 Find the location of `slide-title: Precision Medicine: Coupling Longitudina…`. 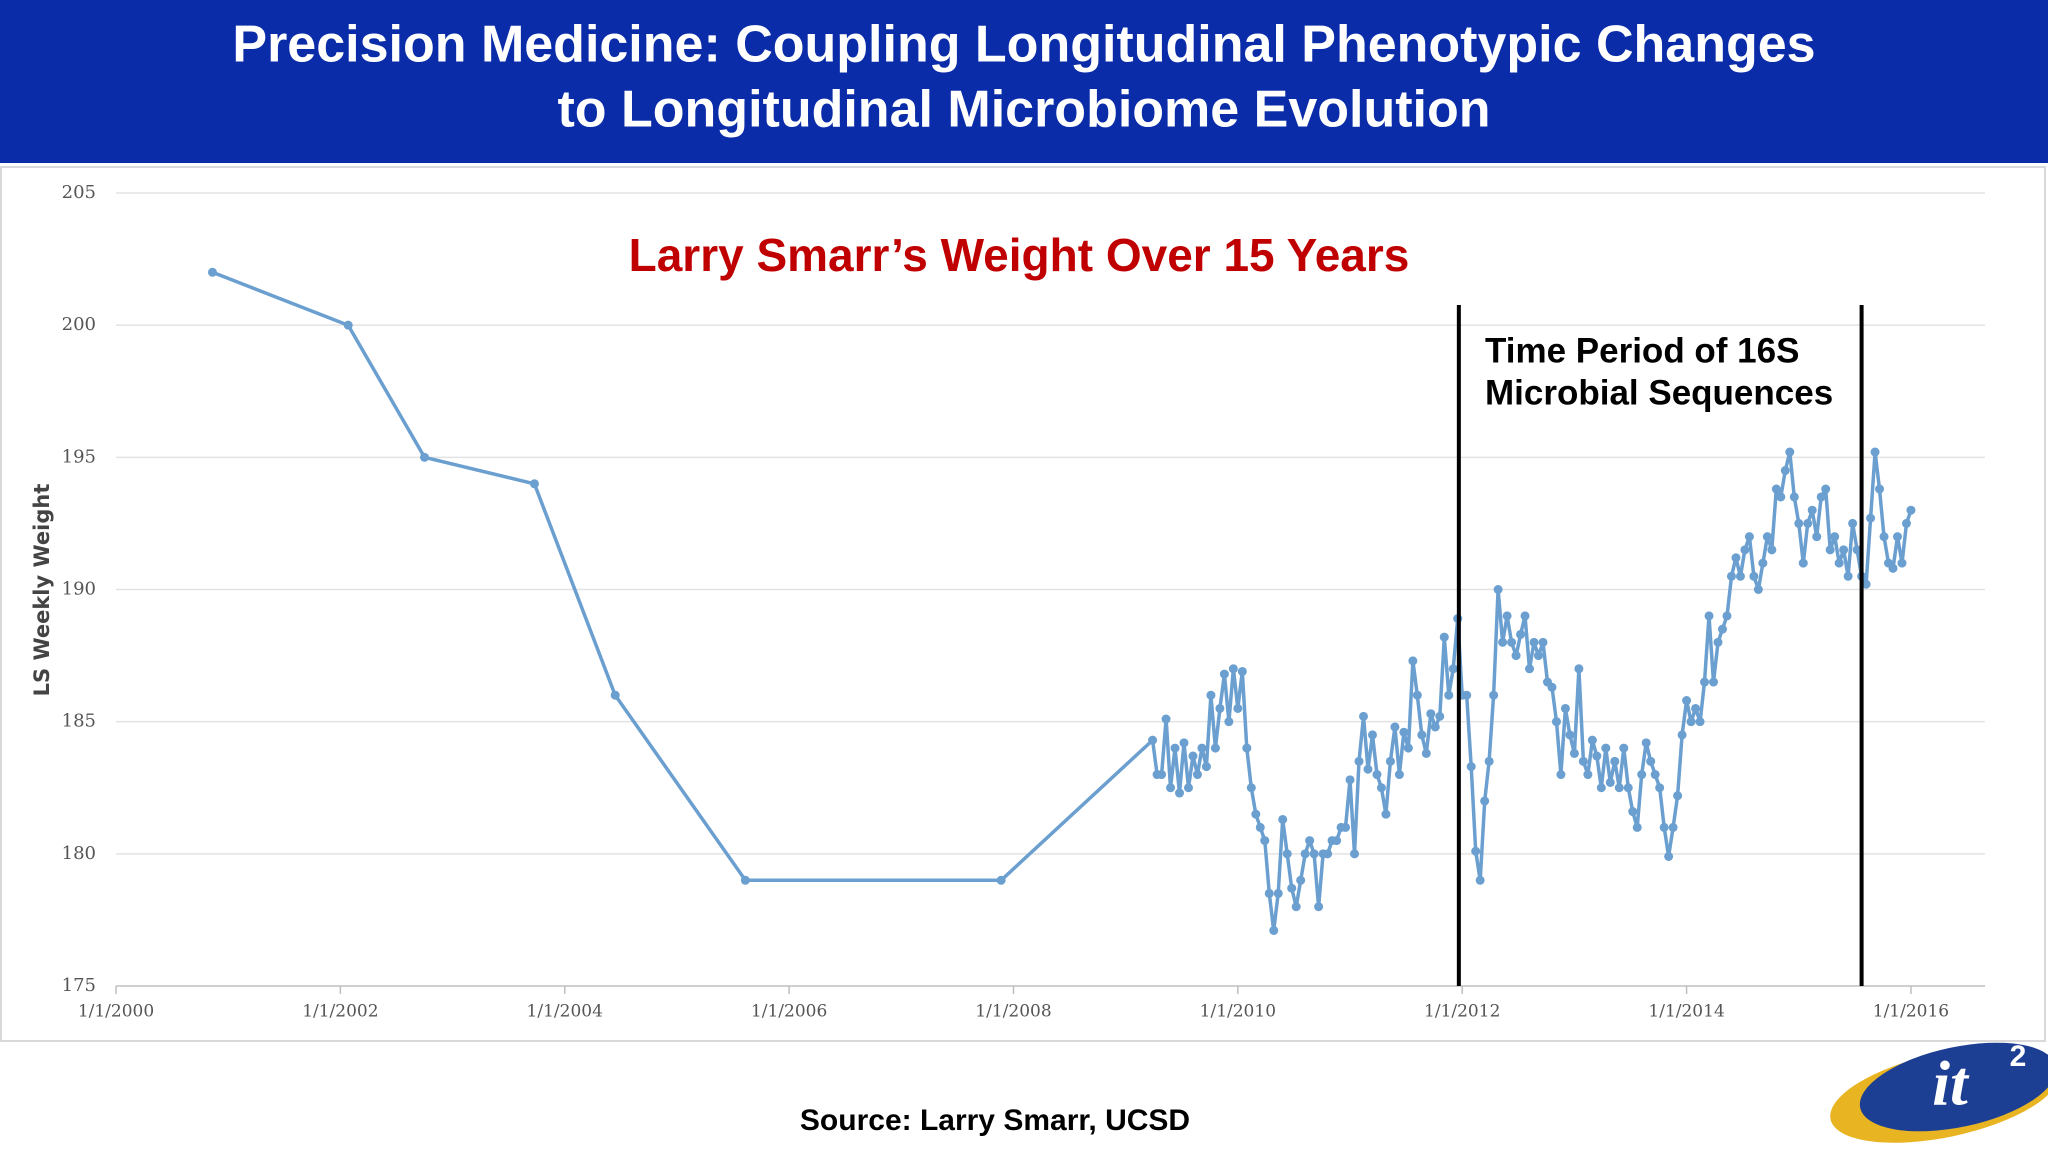

slide-title: Precision Medicine: Coupling Longitudina… is located at coordinates (1023, 45).